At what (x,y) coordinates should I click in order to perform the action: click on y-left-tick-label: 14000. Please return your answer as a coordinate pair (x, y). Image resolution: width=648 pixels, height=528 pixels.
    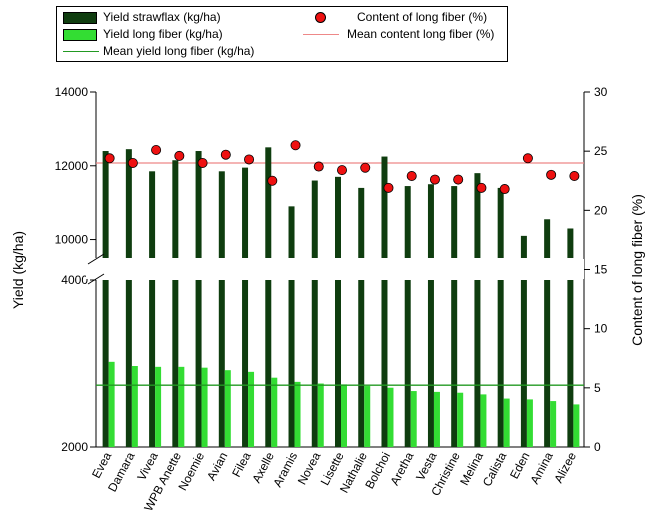
    Looking at the image, I should click on (72, 92).